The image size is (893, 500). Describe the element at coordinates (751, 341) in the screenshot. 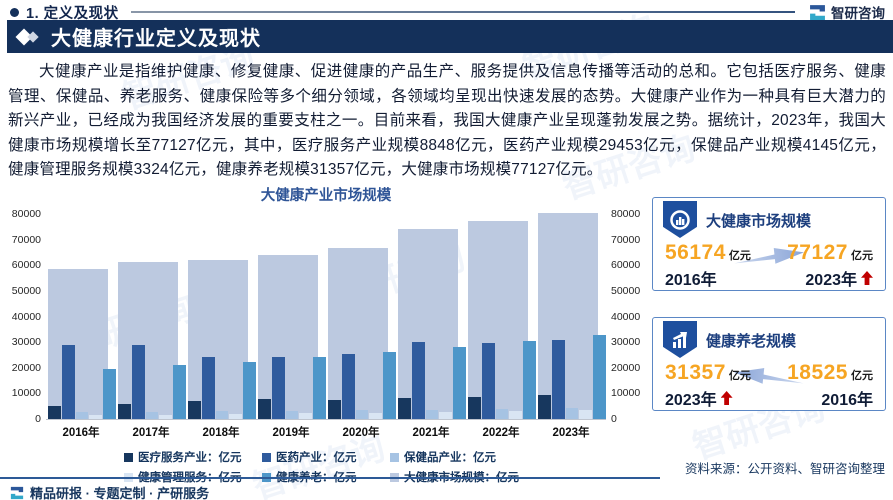

I see `panel-title: 健康养老规模` at that location.